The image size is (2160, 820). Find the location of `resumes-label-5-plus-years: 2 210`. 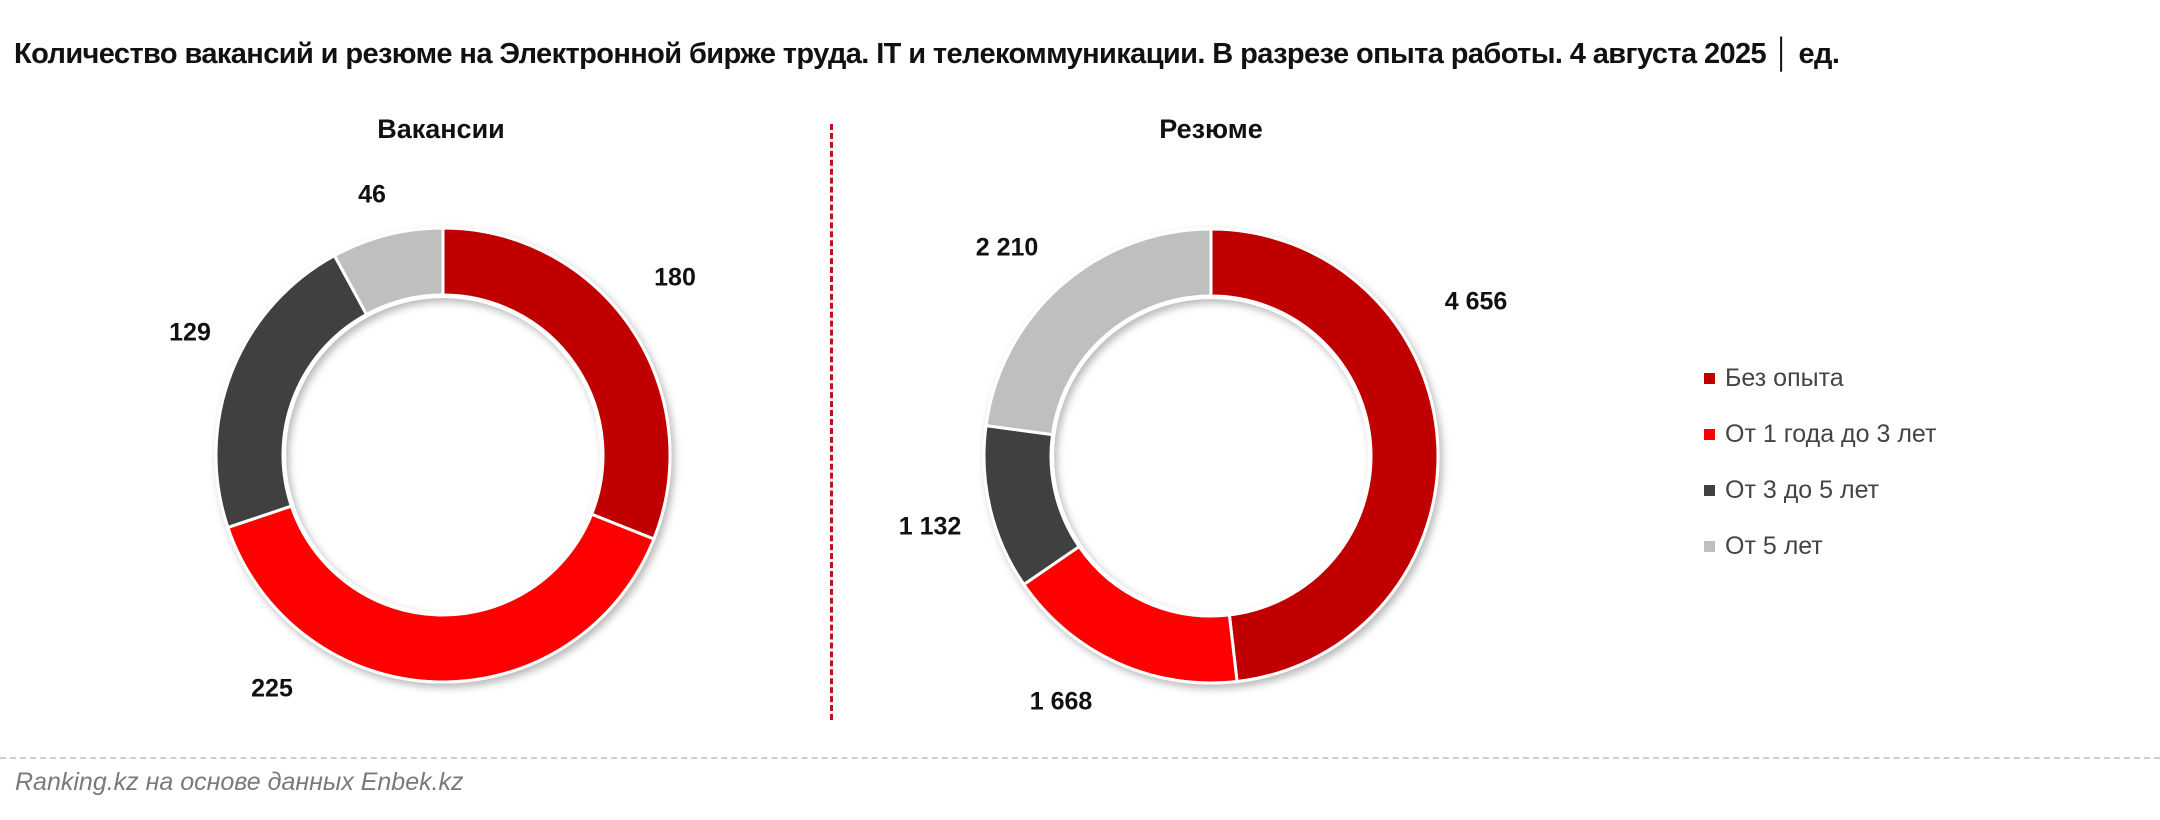

resumes-label-5-plus-years: 2 210 is located at coordinates (1007, 247).